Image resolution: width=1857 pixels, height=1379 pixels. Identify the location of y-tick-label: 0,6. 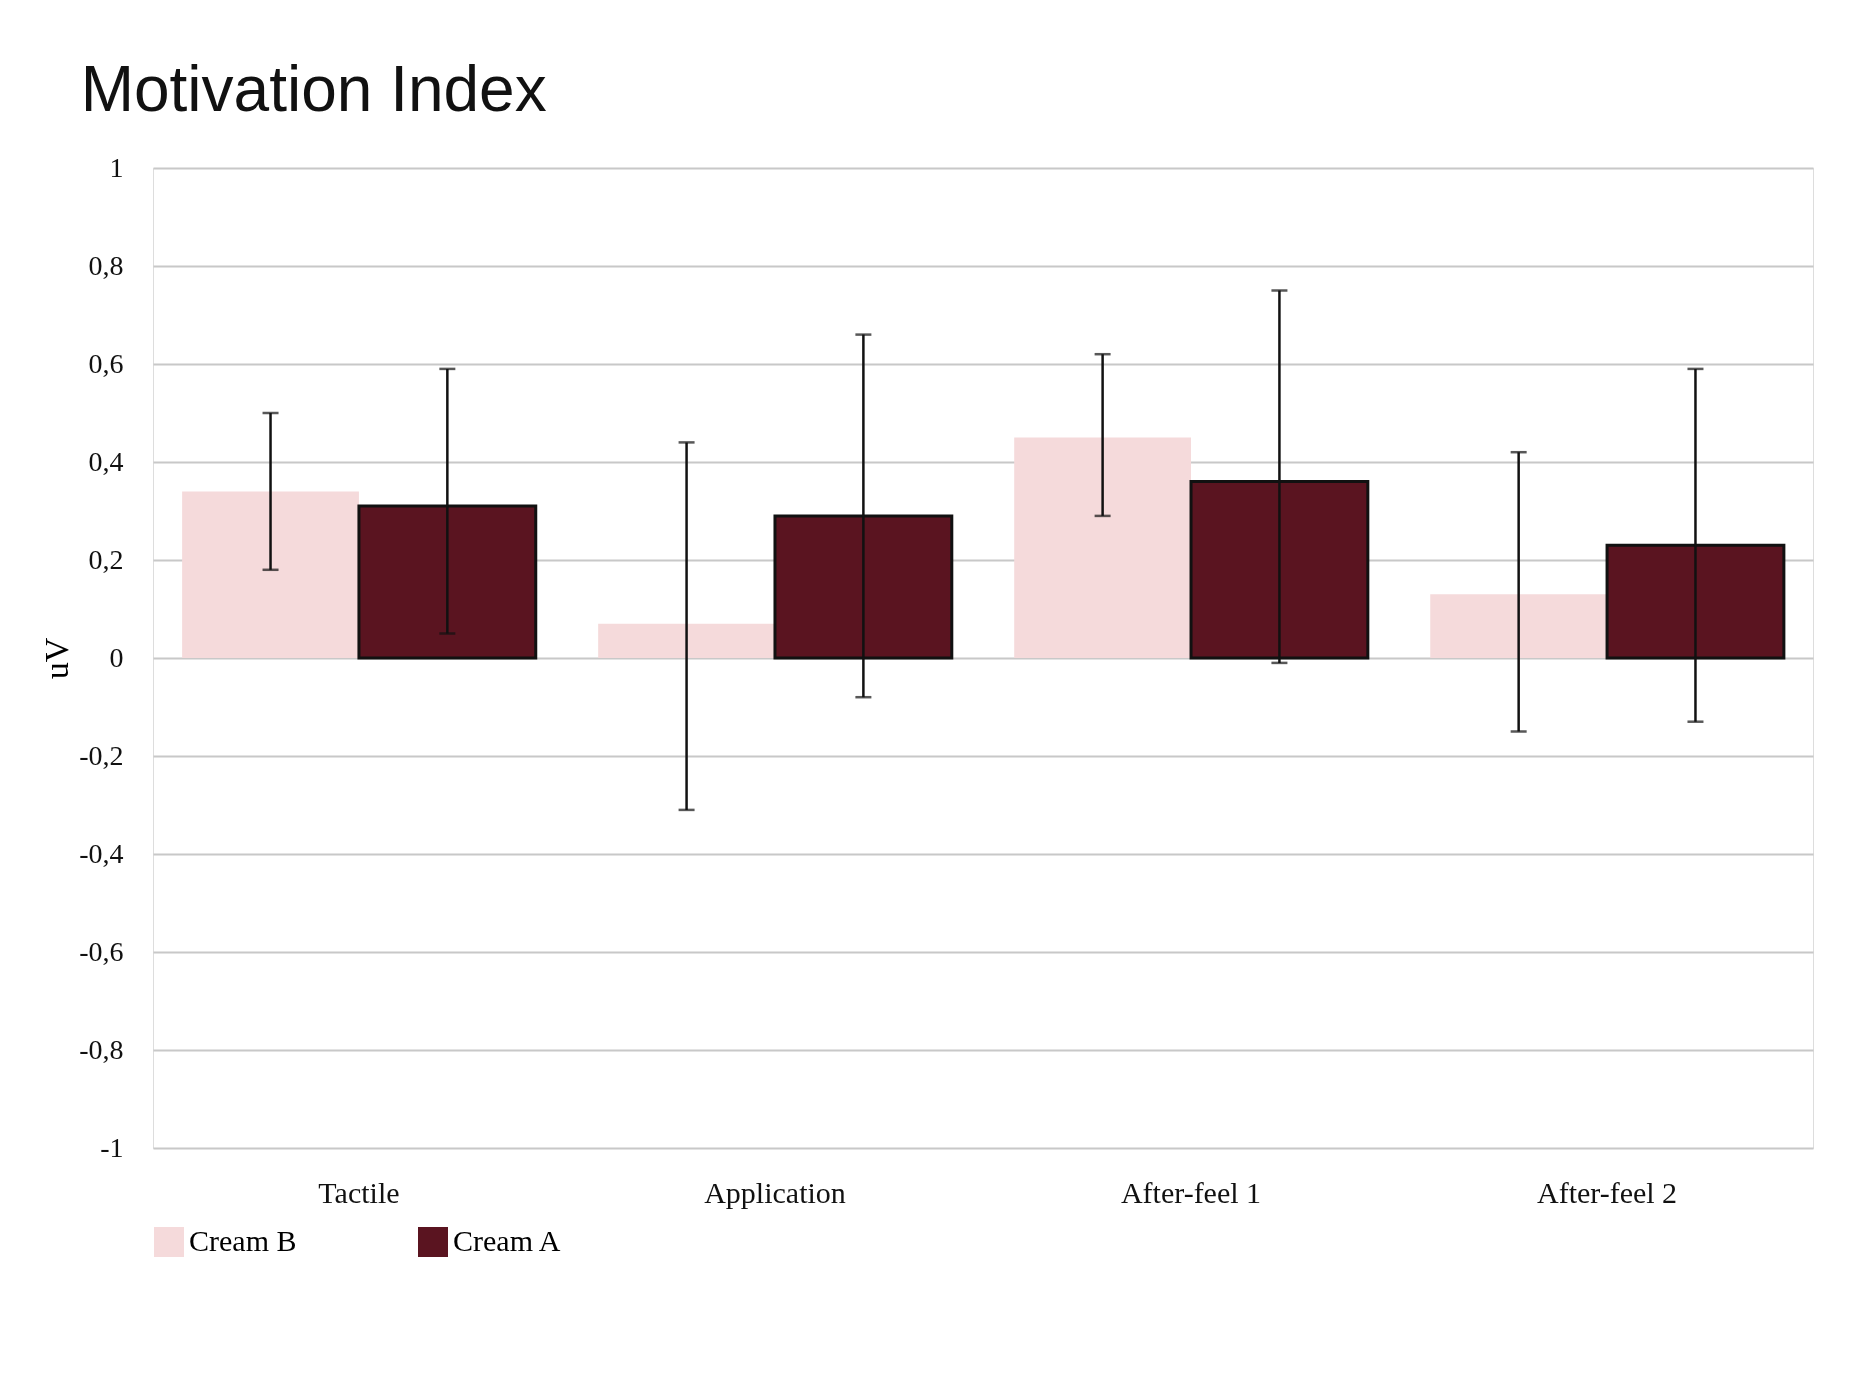
(106, 363).